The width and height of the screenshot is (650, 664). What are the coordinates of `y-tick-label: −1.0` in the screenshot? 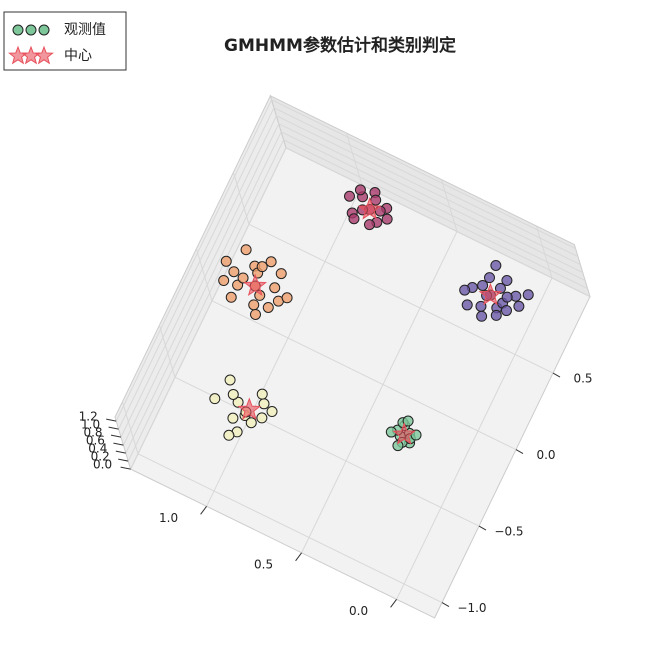 It's located at (471, 608).